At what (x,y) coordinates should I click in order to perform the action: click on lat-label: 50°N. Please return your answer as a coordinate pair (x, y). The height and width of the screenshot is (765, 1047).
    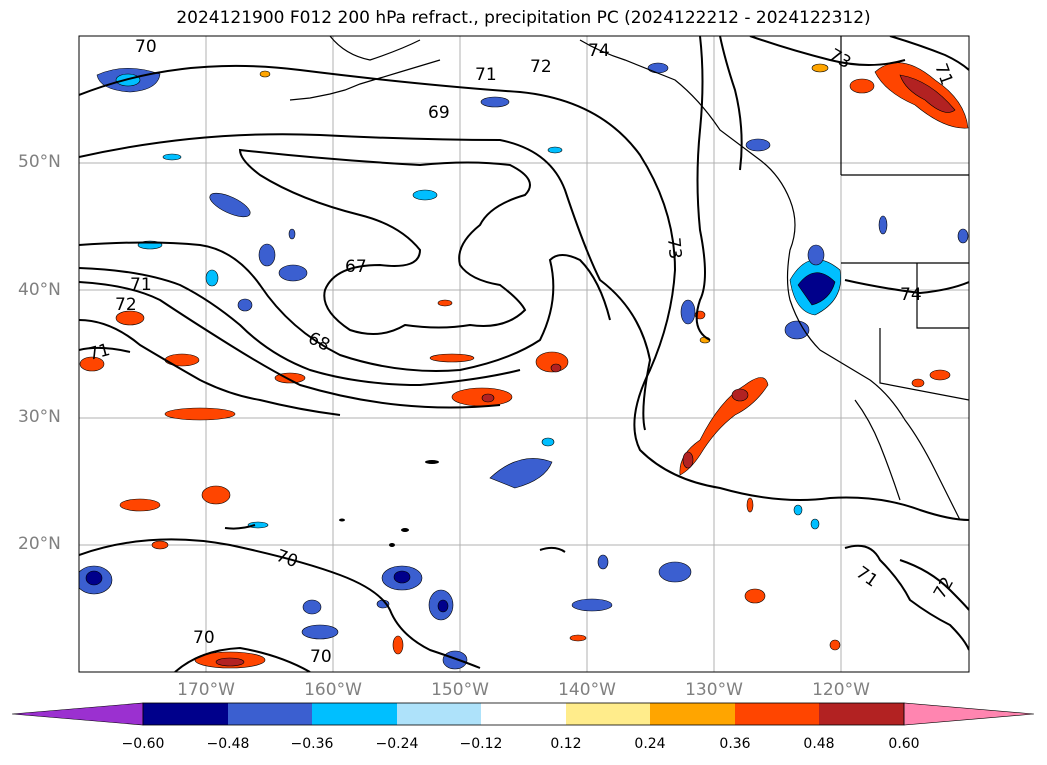
    Looking at the image, I should click on (39, 162).